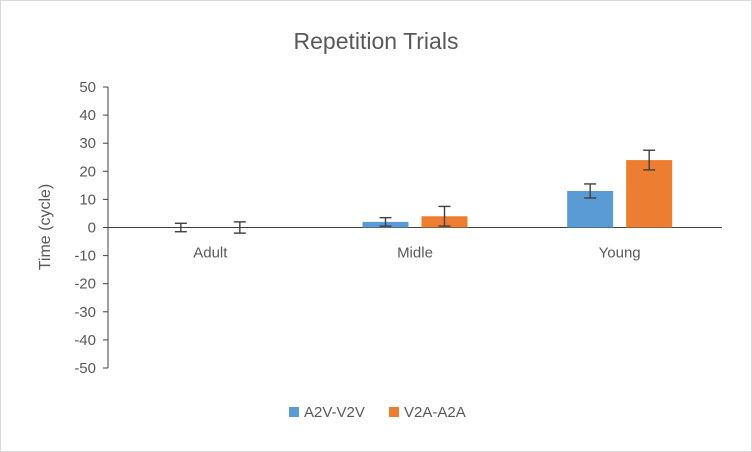 The height and width of the screenshot is (452, 752). Describe the element at coordinates (435, 412) in the screenshot. I see `legend-label: V2A-A2A` at that location.